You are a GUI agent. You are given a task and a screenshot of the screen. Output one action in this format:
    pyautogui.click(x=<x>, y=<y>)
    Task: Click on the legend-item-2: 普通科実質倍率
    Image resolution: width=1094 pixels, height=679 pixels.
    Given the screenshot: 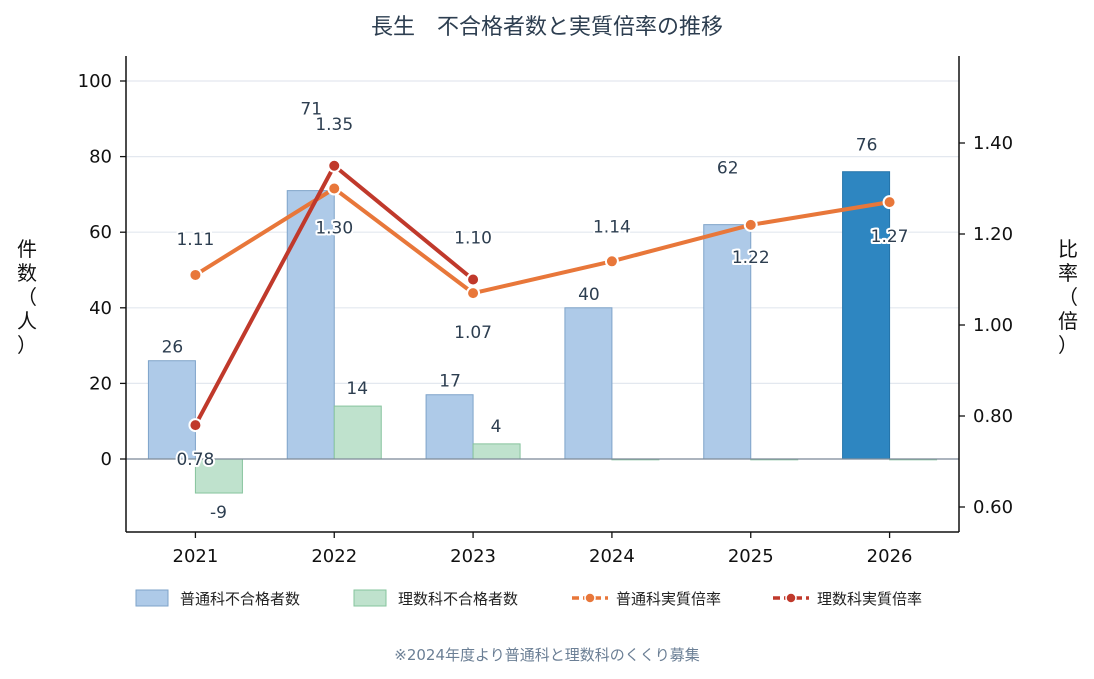 What is the action you would take?
    pyautogui.click(x=646, y=599)
    